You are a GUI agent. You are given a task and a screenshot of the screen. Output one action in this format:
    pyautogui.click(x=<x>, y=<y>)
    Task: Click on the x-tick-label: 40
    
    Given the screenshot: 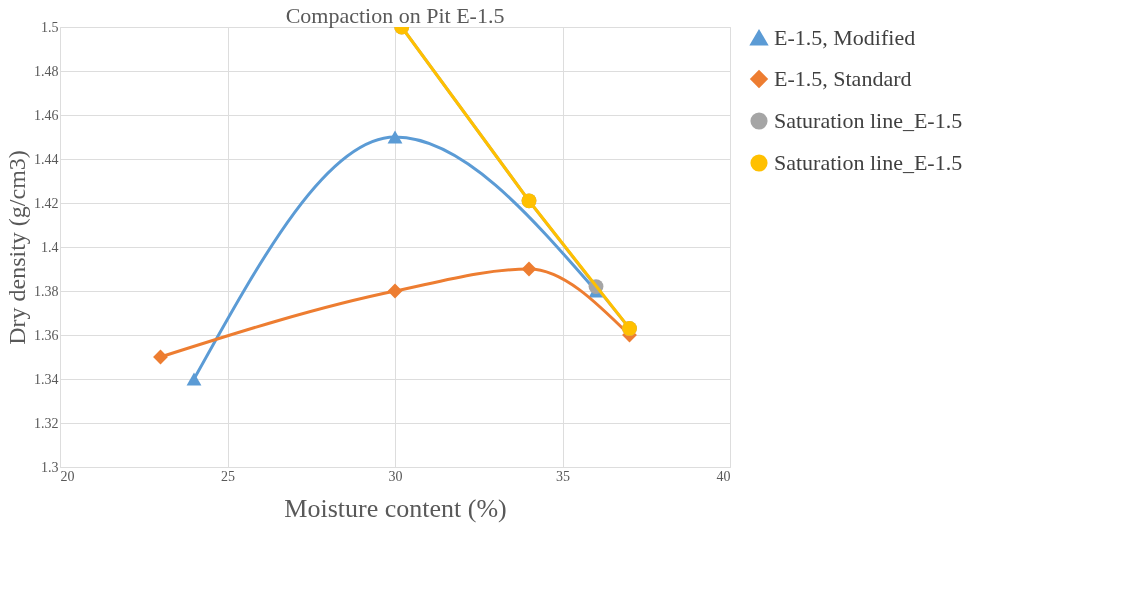 What is the action you would take?
    pyautogui.click(x=723, y=476)
    